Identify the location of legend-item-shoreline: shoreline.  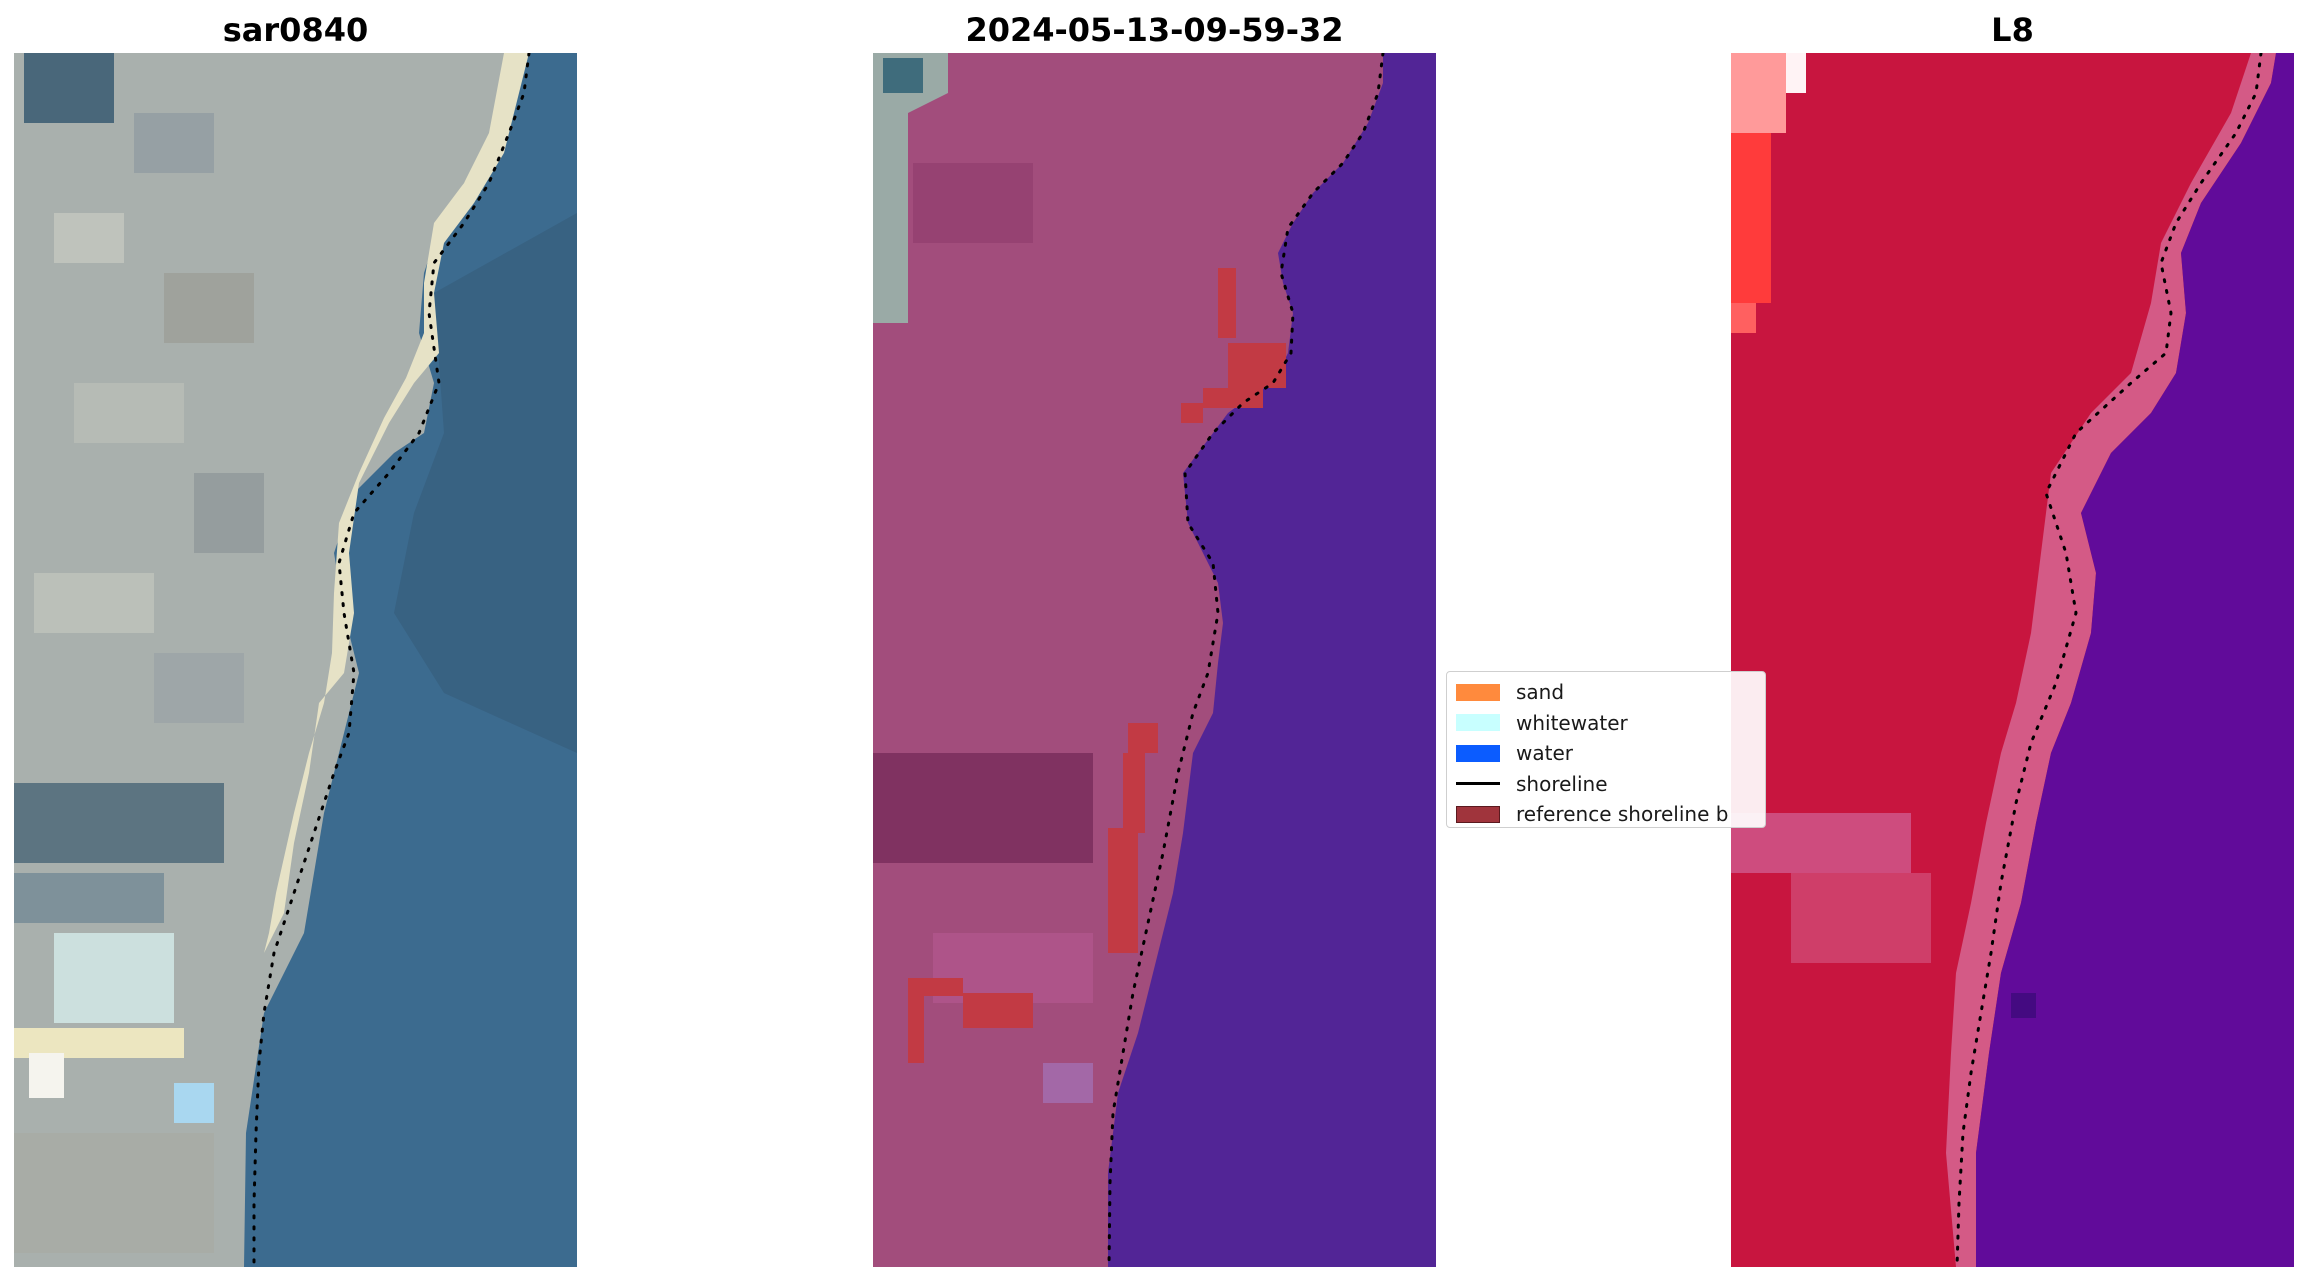
(1610, 784).